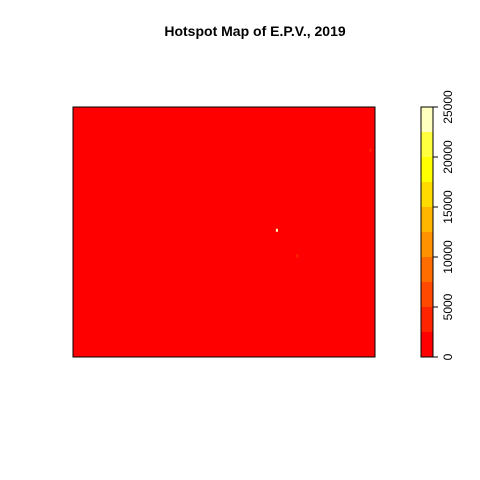  I want to click on color-legend: 0 5000 10000 15000 20000 25000, so click(437, 225).